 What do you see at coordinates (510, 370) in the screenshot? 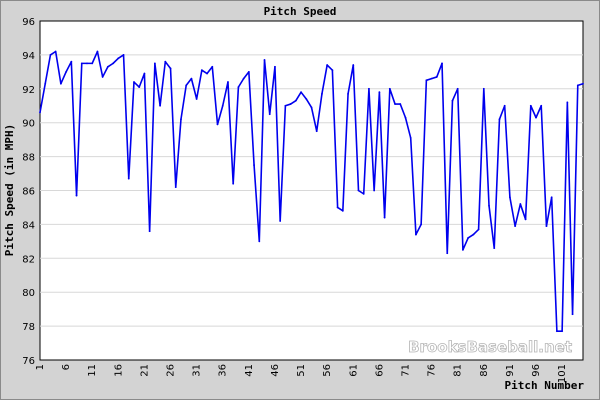
I see `x-tick-label: 91` at bounding box center [510, 370].